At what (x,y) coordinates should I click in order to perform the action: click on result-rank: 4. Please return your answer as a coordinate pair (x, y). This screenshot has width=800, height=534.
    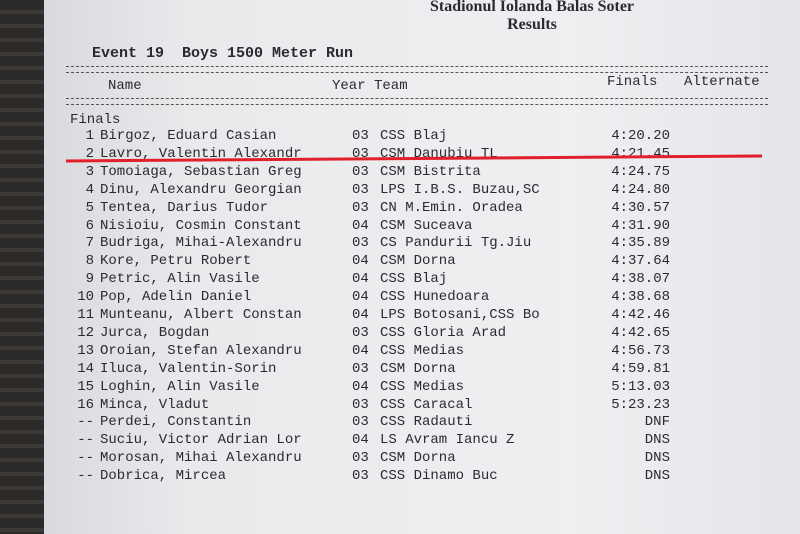
    Looking at the image, I should click on (89, 189).